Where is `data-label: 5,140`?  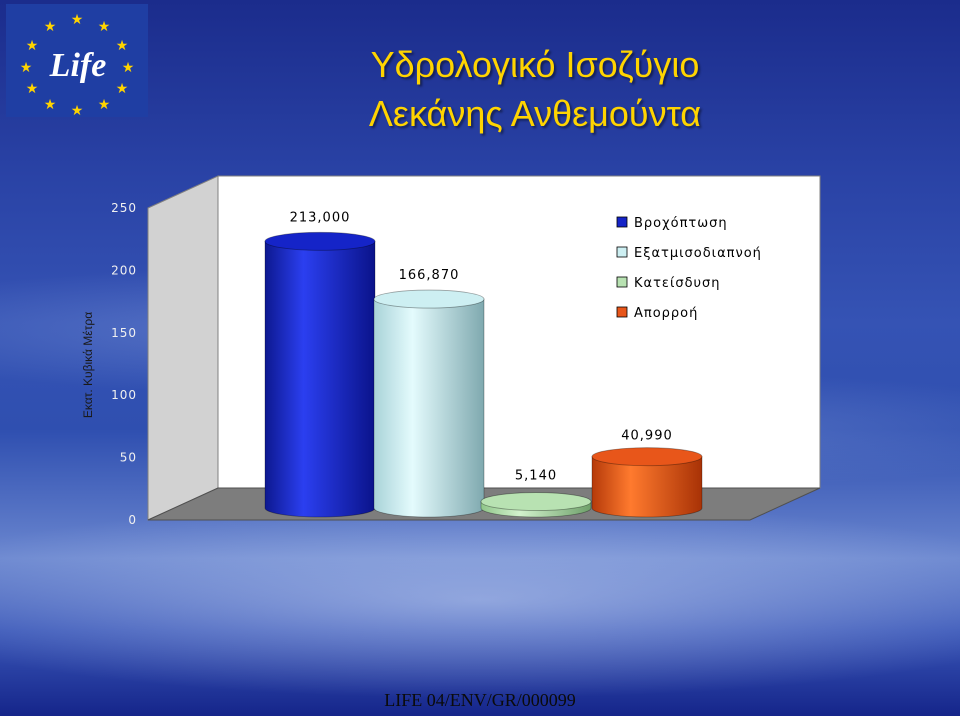
data-label: 5,140 is located at coordinates (536, 476).